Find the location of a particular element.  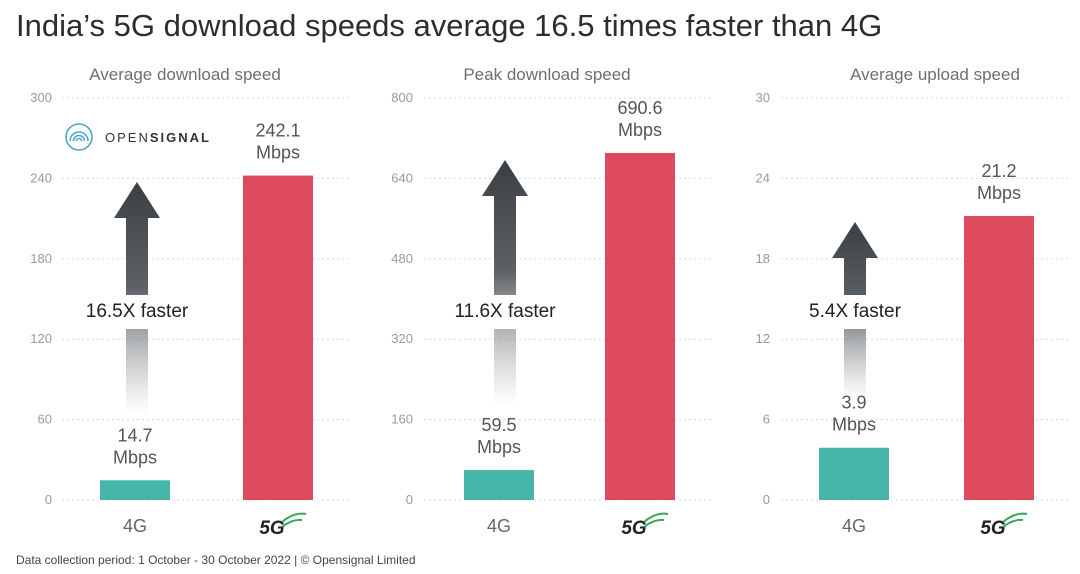

y-tick-label: 18 is located at coordinates (763, 258).